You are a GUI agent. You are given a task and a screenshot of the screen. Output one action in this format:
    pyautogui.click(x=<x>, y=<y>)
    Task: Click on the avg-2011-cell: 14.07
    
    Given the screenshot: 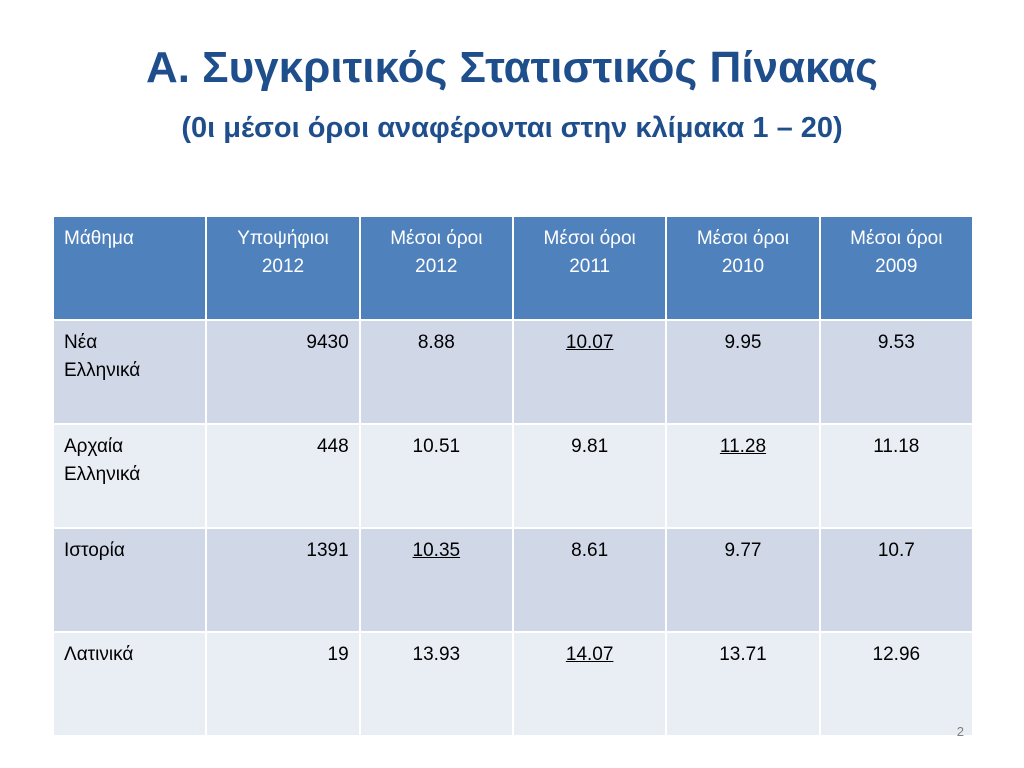 What is the action you would take?
    pyautogui.click(x=589, y=684)
    